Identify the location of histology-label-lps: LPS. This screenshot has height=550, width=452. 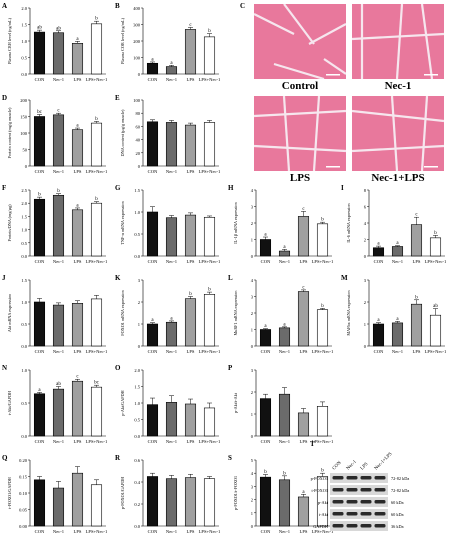
(300, 178).